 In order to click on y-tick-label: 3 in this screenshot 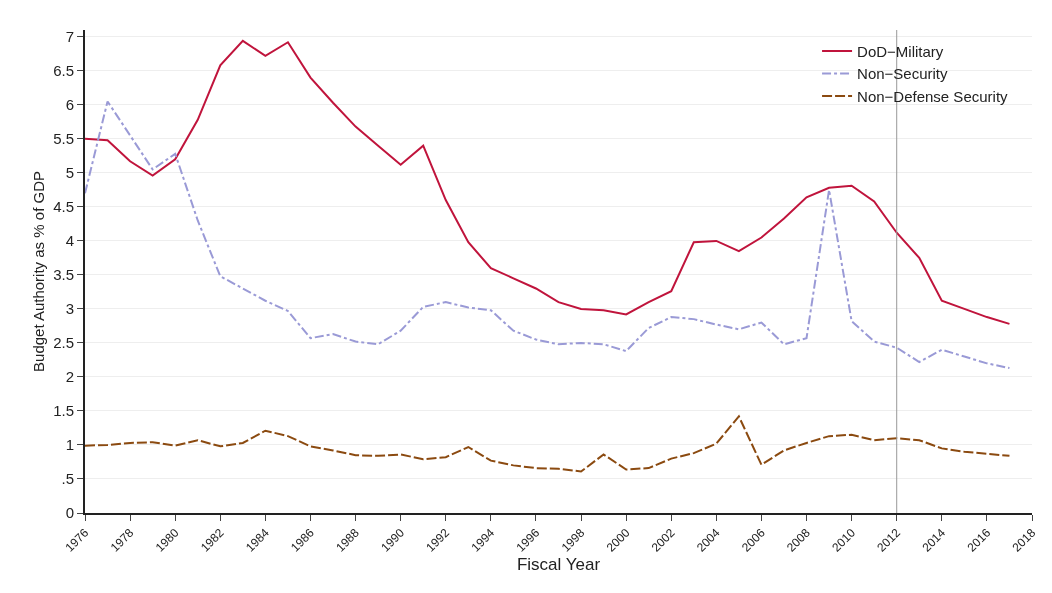, I will do `click(69, 309)`.